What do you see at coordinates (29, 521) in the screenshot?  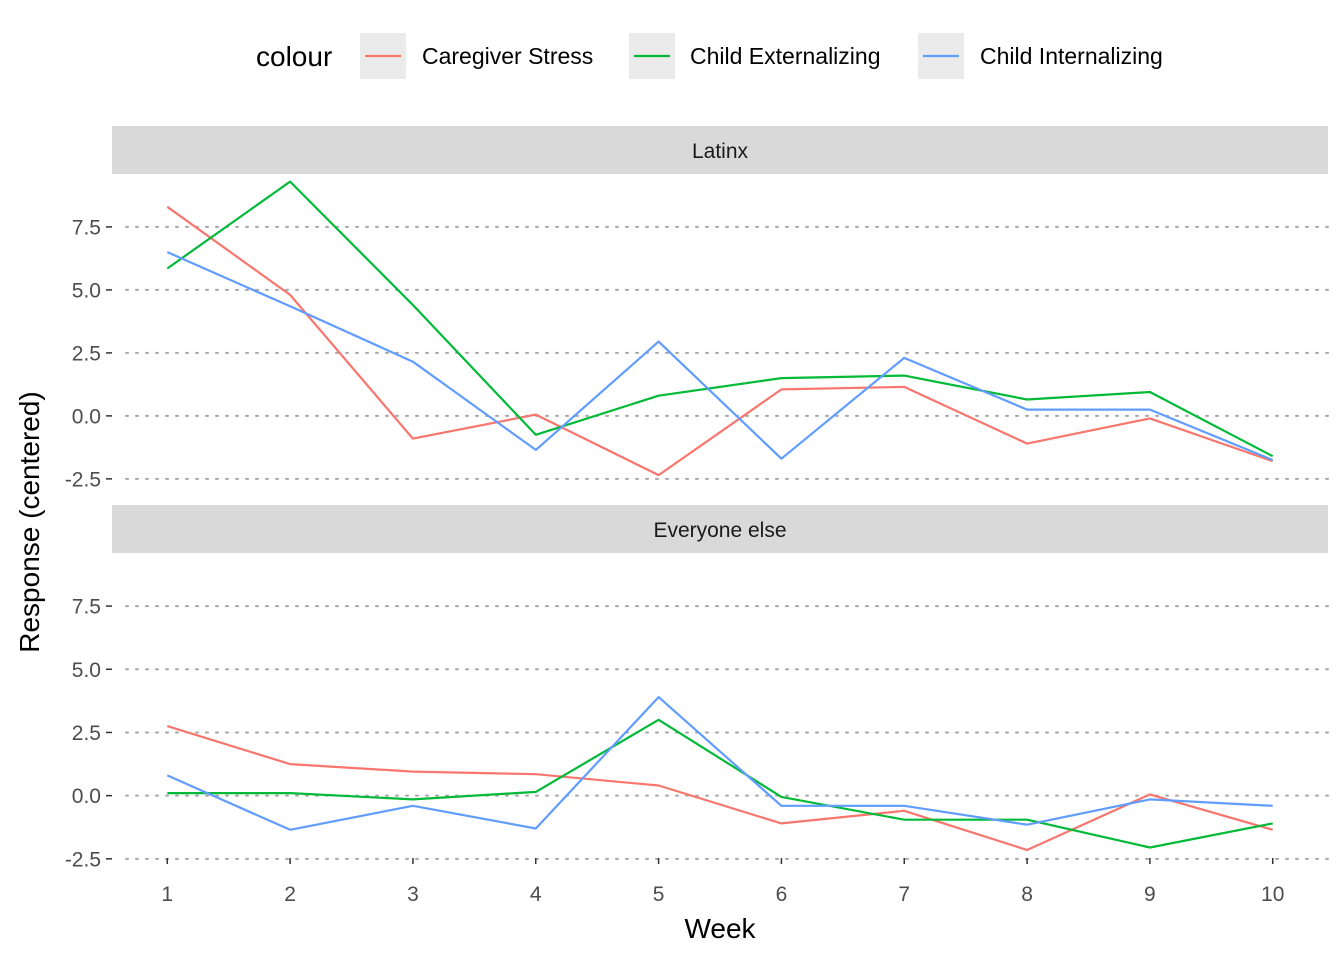 I see `y-axis-title: Response (centered)` at bounding box center [29, 521].